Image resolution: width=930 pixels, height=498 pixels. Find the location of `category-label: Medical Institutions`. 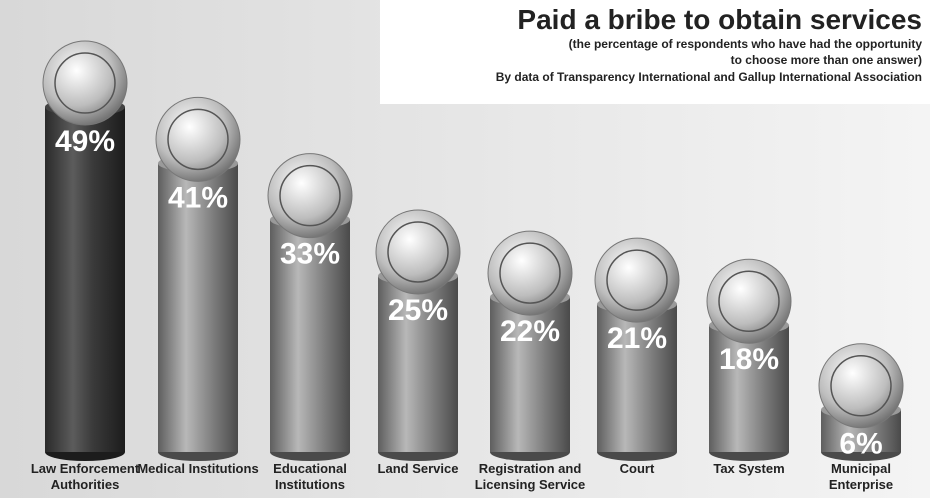

category-label: Medical Institutions is located at coordinates (198, 468).